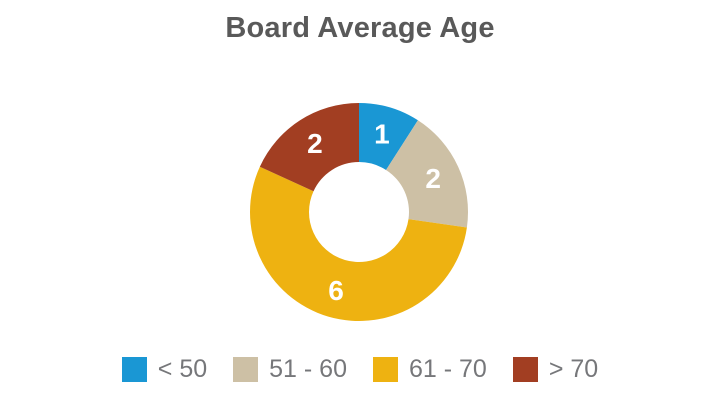  I want to click on legend-label: 51 - 60, so click(308, 369).